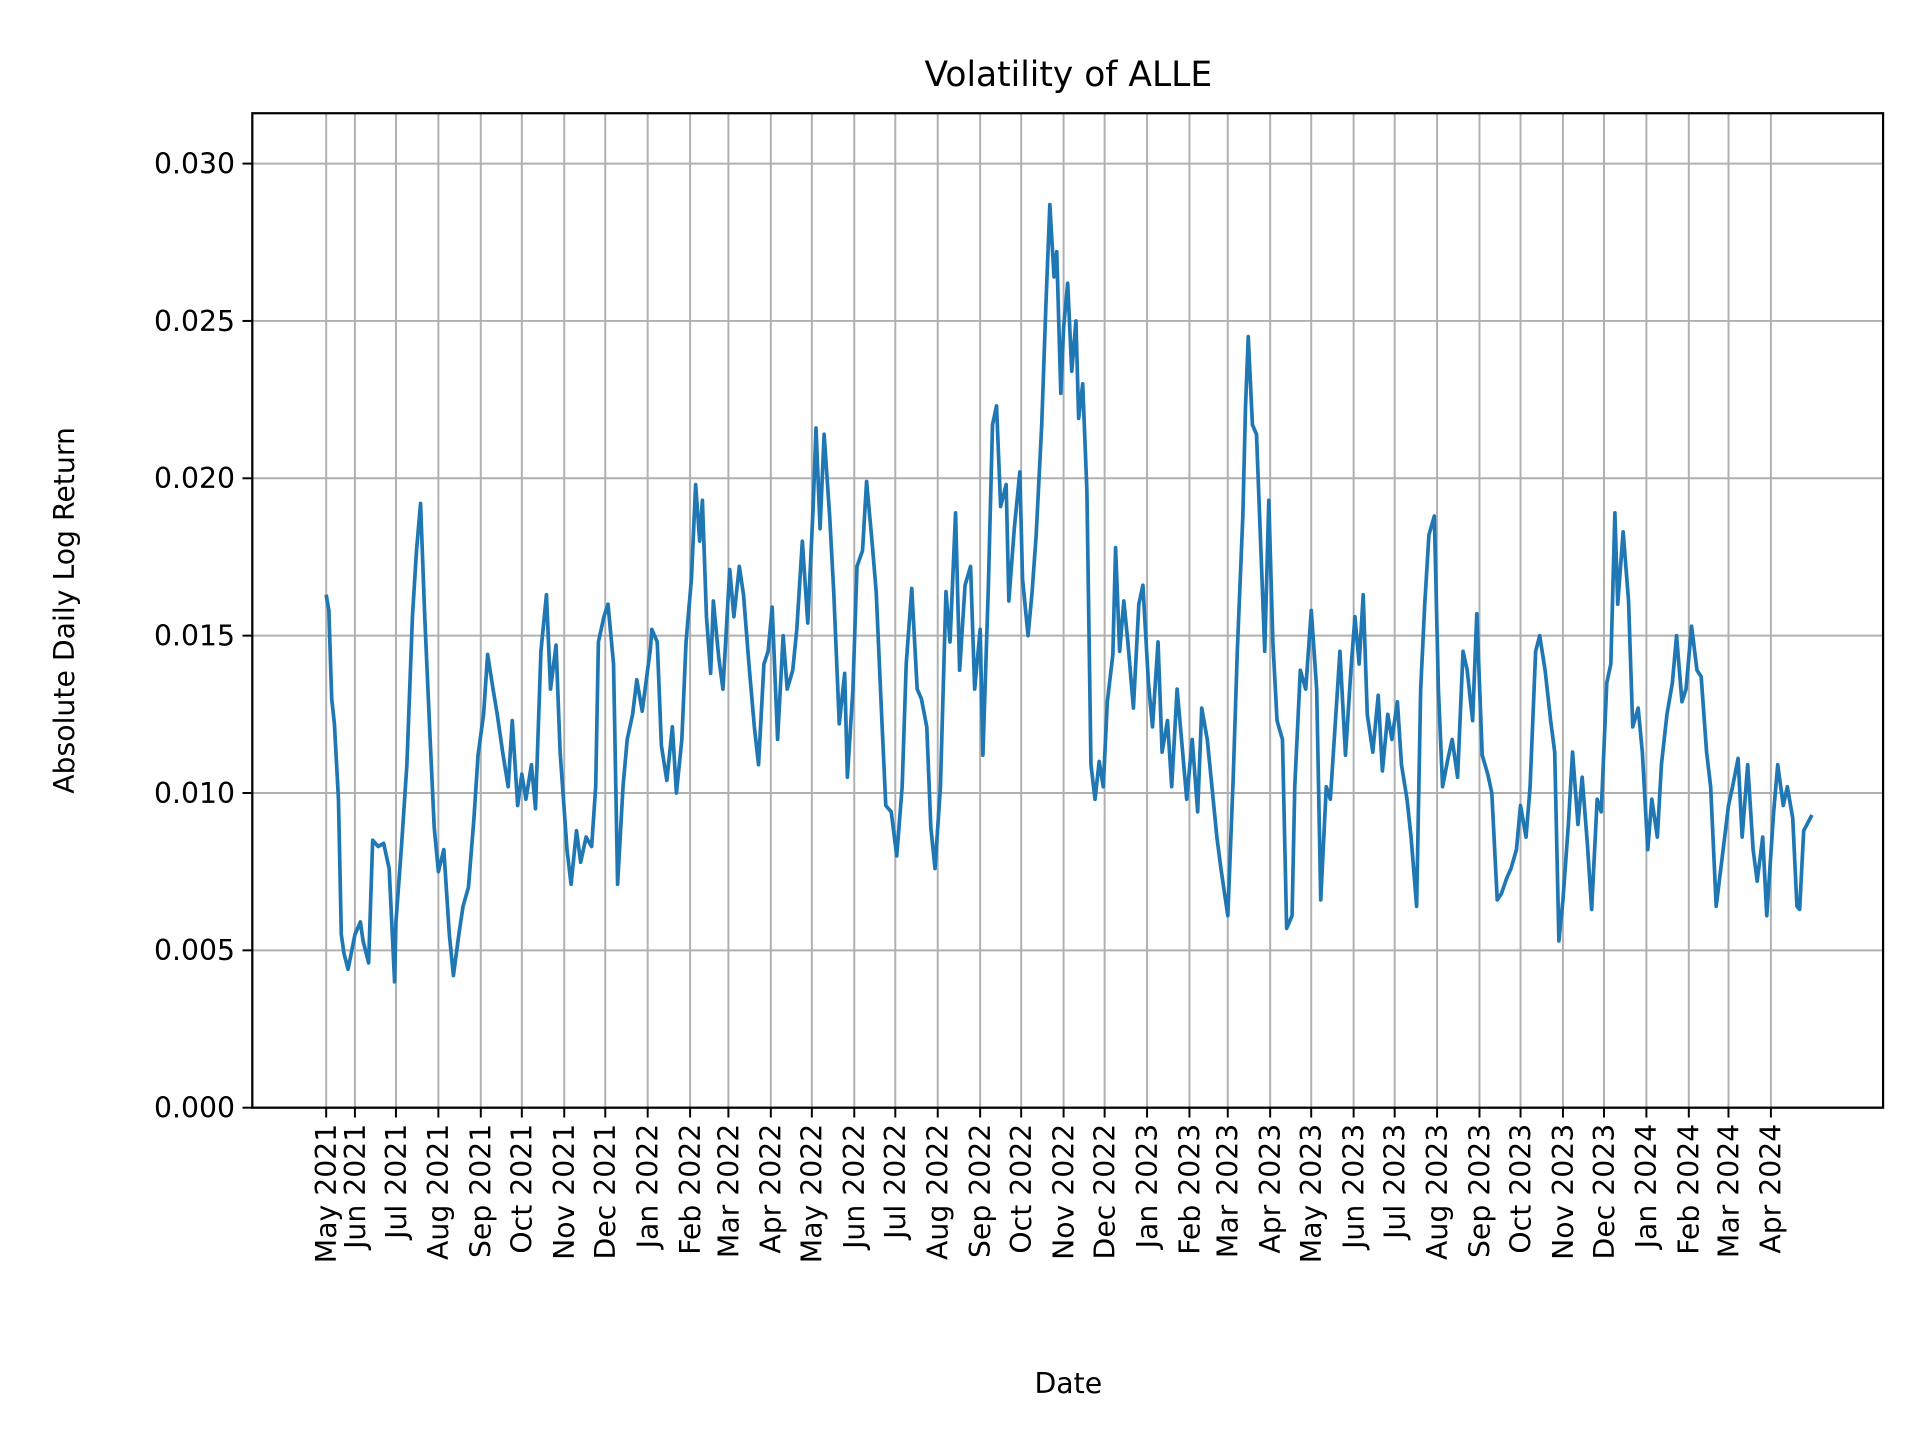 The image size is (1920, 1440). I want to click on chart-title: Volatility of ALLE, so click(1068, 75).